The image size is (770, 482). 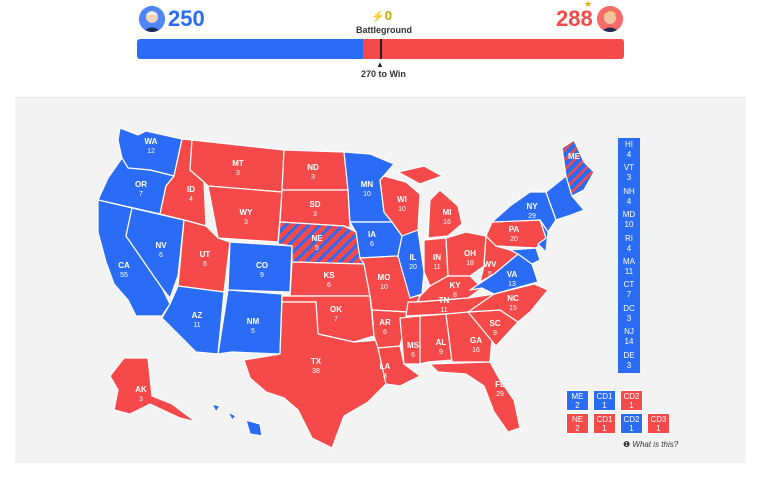 What do you see at coordinates (629, 332) in the screenshot?
I see `small-state-abbr: NJ` at bounding box center [629, 332].